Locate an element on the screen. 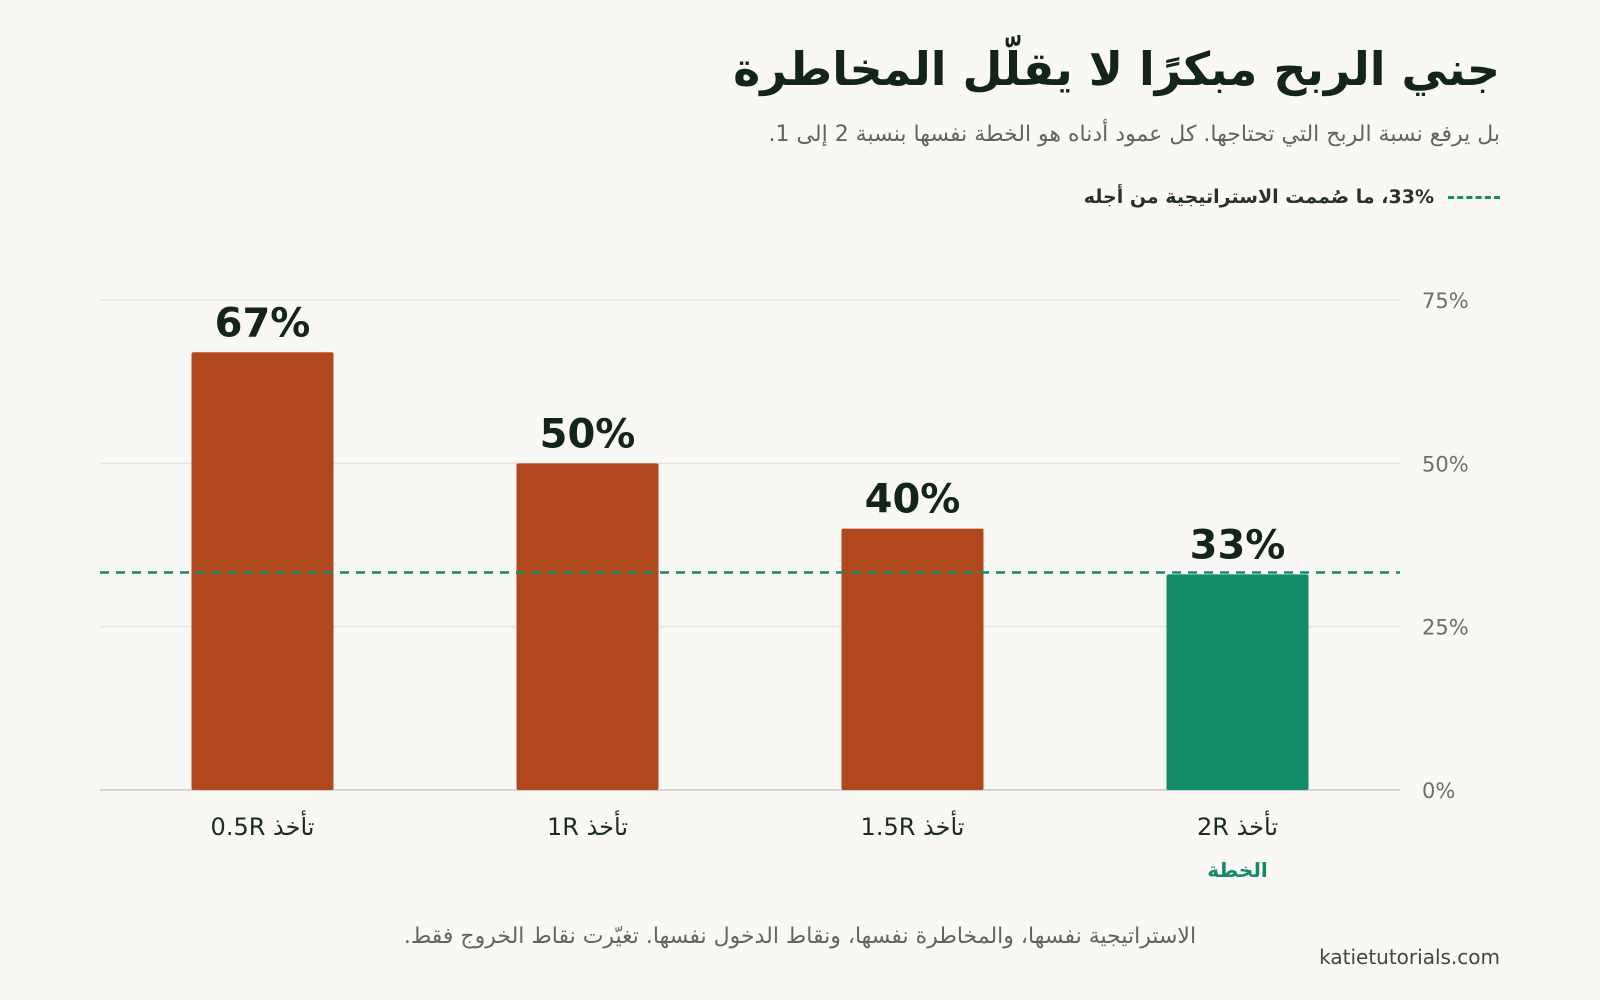 Image resolution: width=1600 pixels, height=1000 pixels. reference-line-label: 33%، ما صُممت الاستراتيجية من أجله is located at coordinates (1258, 197).